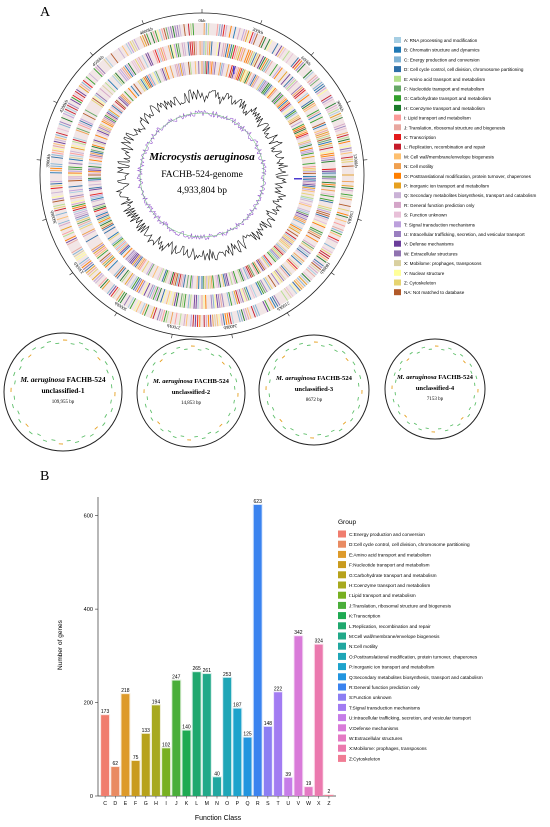 The height and width of the screenshot is (827, 550). I want to click on group-legend-label: V:Defense mechanisms, so click(374, 728).